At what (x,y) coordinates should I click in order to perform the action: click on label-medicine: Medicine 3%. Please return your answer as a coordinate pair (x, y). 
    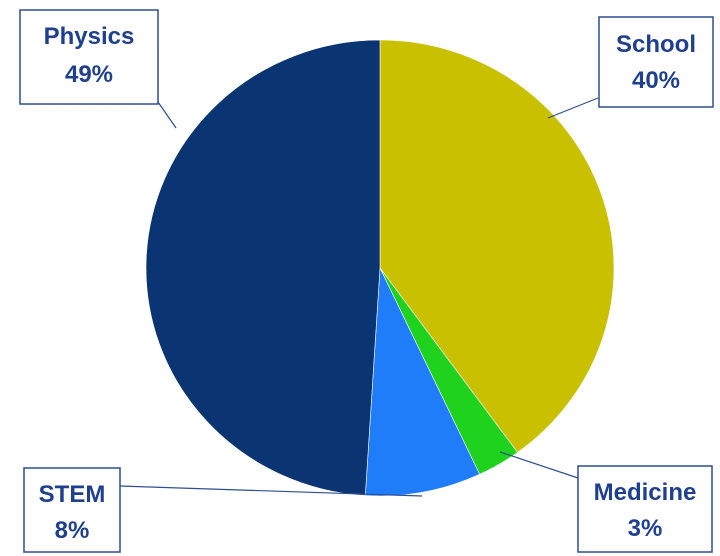
    Looking at the image, I should click on (645, 509).